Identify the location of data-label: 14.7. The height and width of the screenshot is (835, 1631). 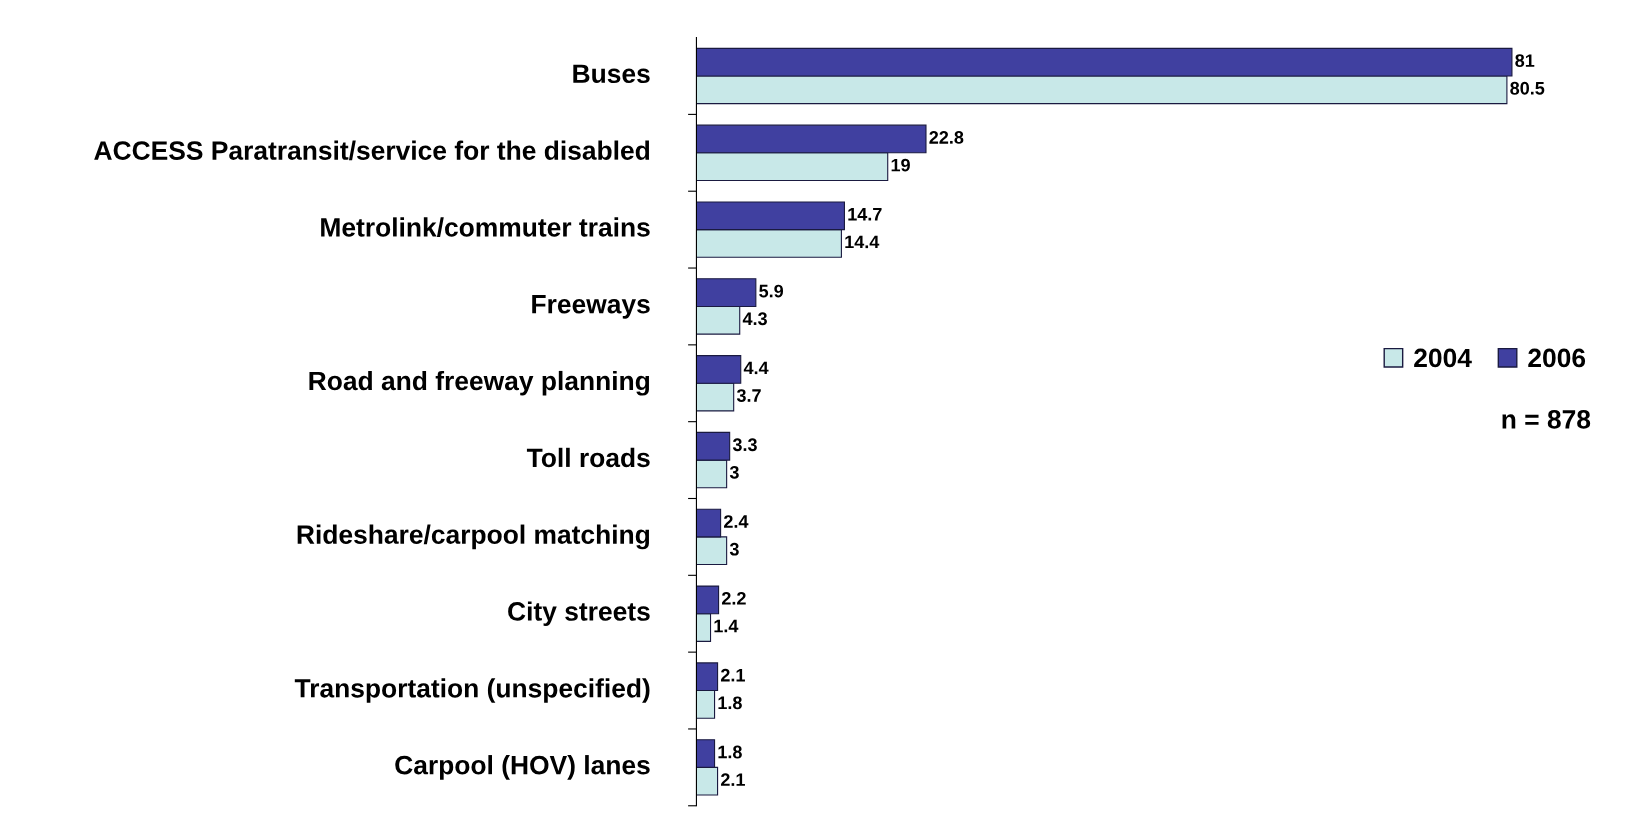
(865, 214).